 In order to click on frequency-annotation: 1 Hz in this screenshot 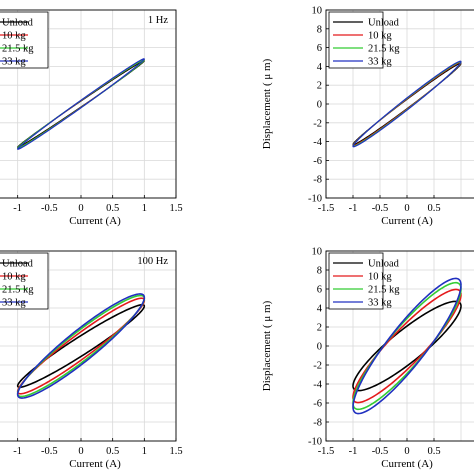, I will do `click(158, 20)`.